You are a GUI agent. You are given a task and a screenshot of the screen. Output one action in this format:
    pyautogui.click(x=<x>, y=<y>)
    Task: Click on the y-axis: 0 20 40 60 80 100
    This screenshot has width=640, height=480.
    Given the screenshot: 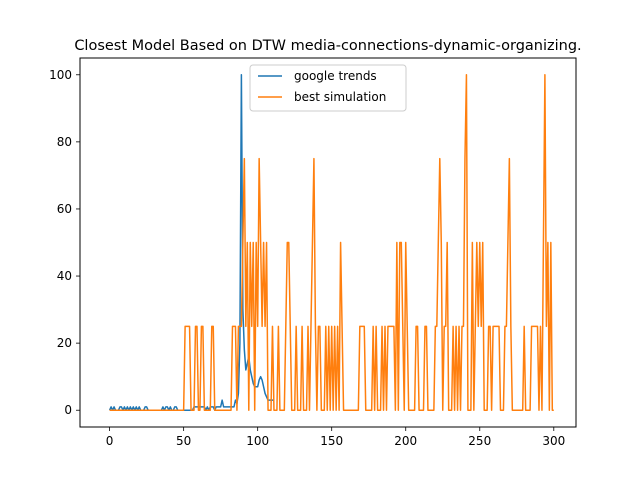 What is the action you would take?
    pyautogui.click(x=64, y=242)
    